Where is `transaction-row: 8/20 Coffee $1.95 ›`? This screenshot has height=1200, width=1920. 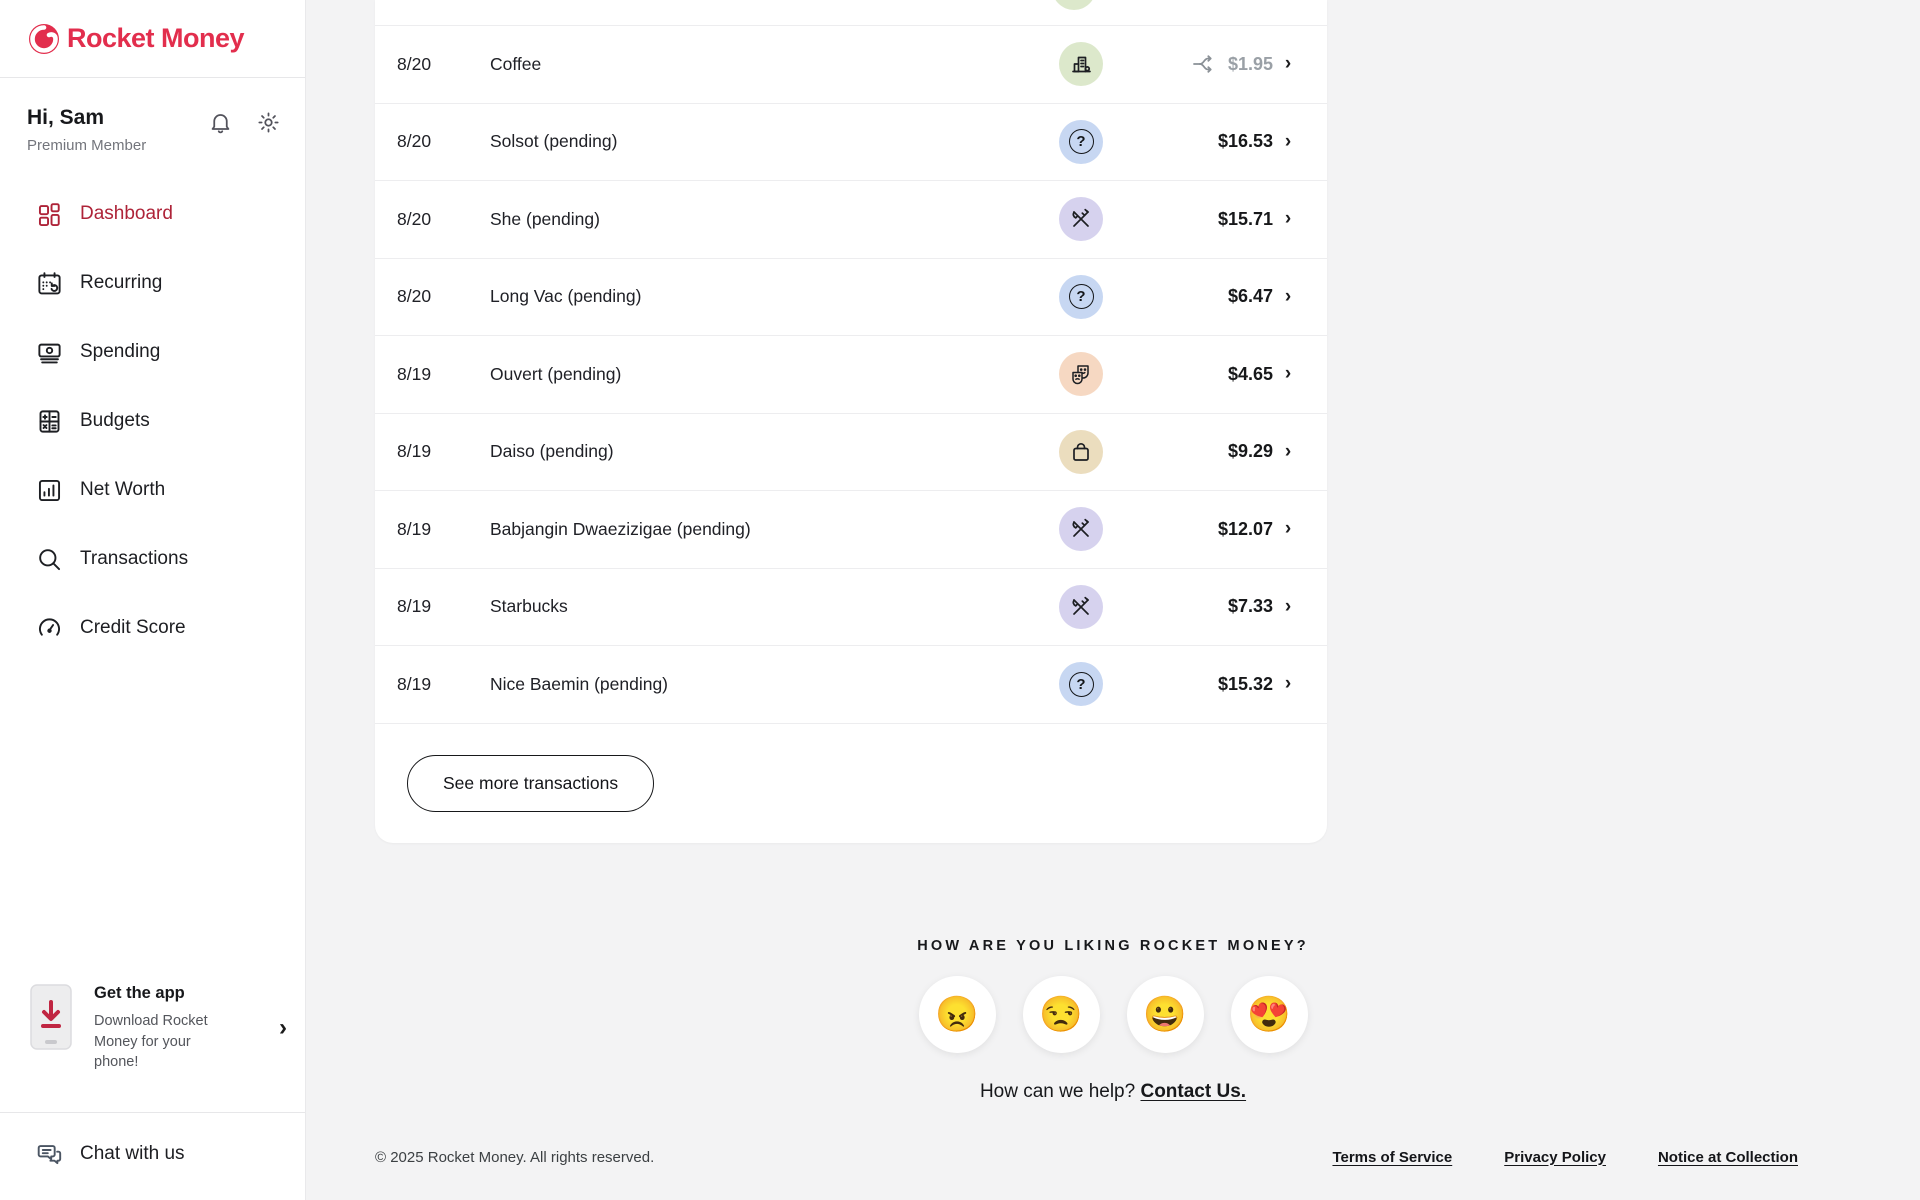 transaction-row: 8/20 Coffee $1.95 › is located at coordinates (851, 65).